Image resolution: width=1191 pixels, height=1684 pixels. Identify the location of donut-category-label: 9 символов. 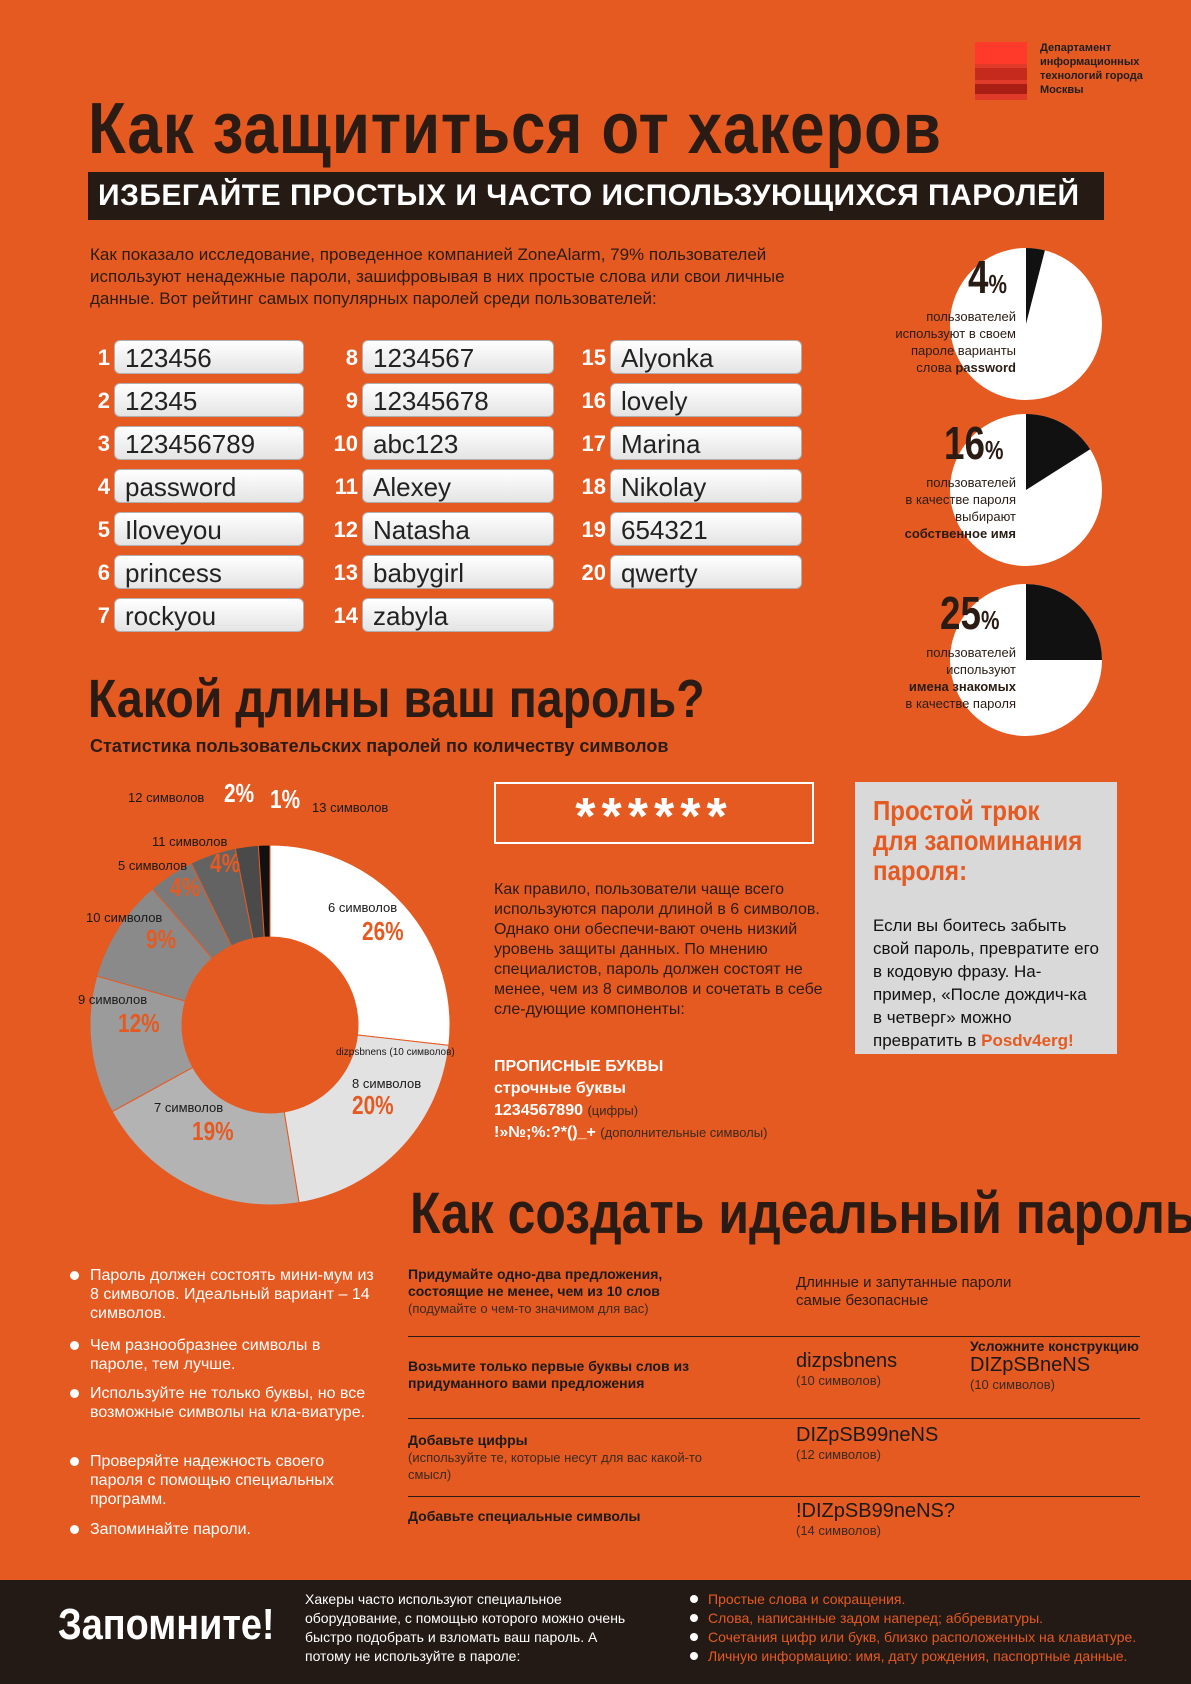
(113, 999).